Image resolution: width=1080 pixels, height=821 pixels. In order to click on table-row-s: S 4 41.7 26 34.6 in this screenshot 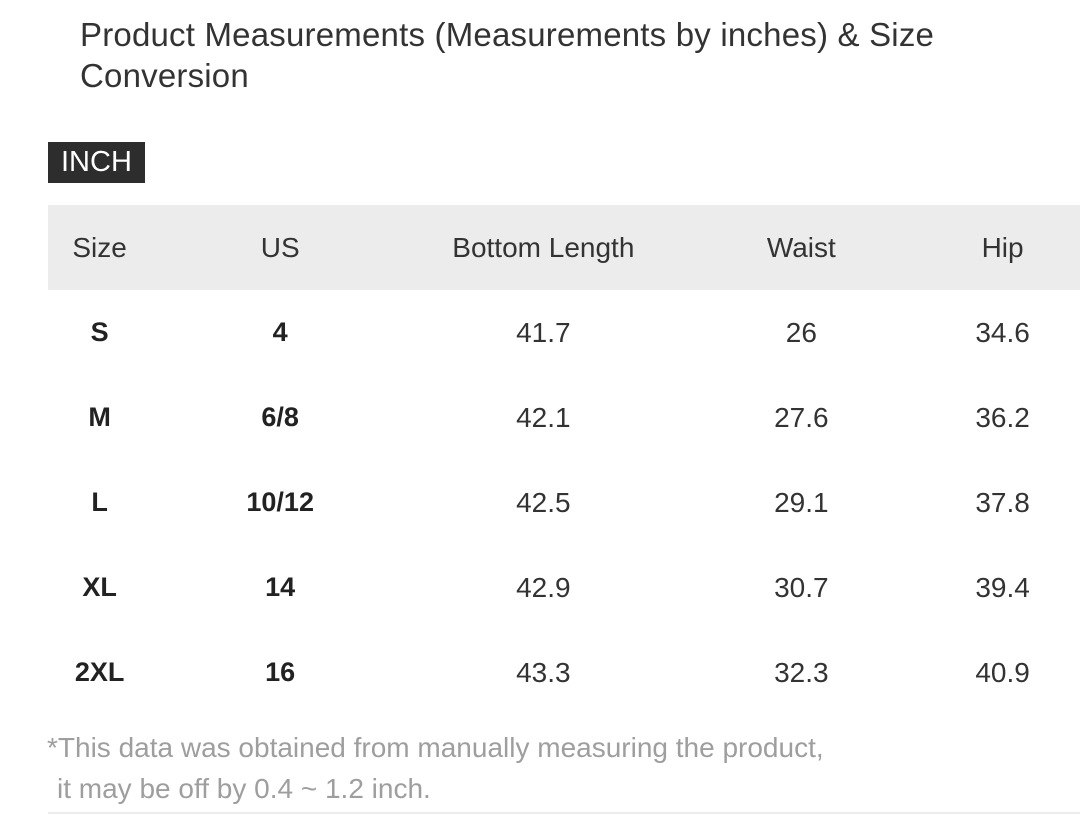, I will do `click(564, 332)`.